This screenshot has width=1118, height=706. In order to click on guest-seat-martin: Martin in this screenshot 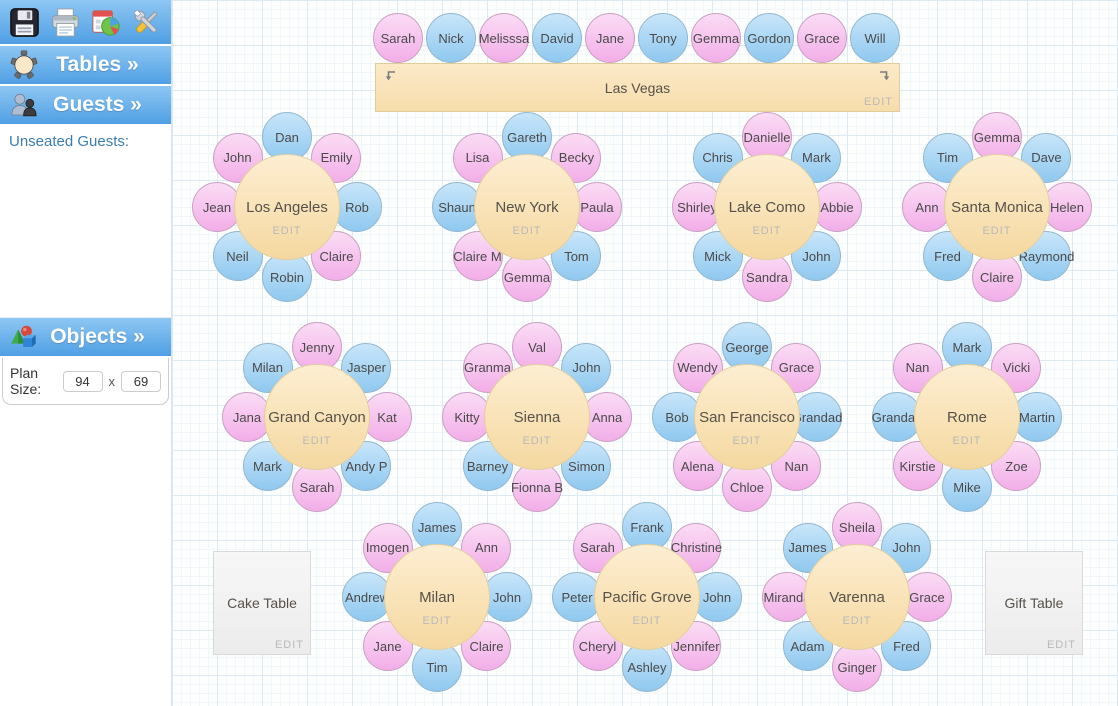, I will do `click(1037, 417)`.